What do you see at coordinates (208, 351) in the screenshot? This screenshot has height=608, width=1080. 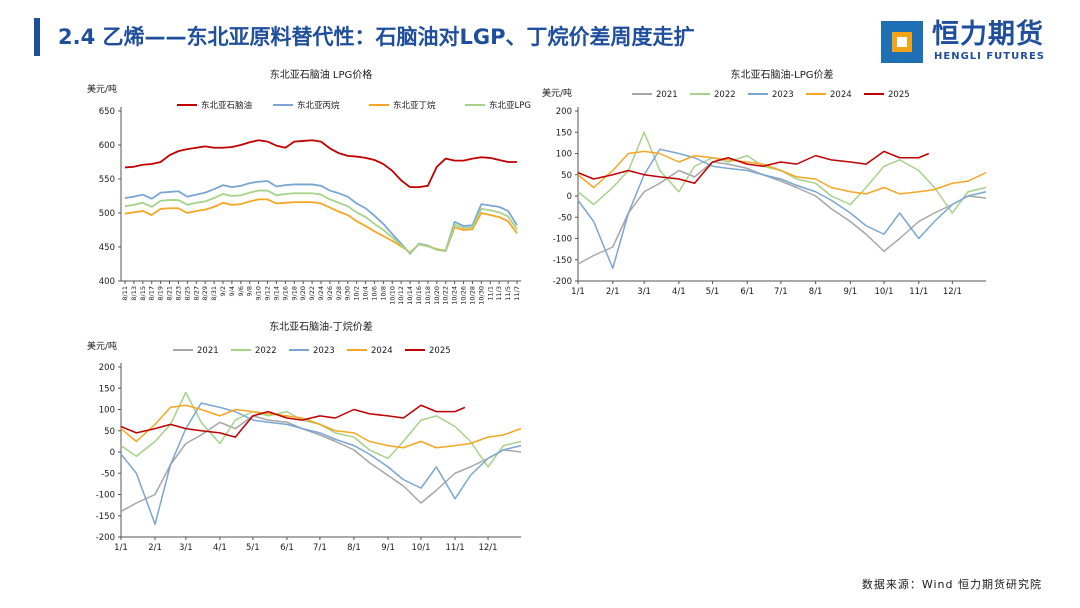 I see `legend-label-0: 2021` at bounding box center [208, 351].